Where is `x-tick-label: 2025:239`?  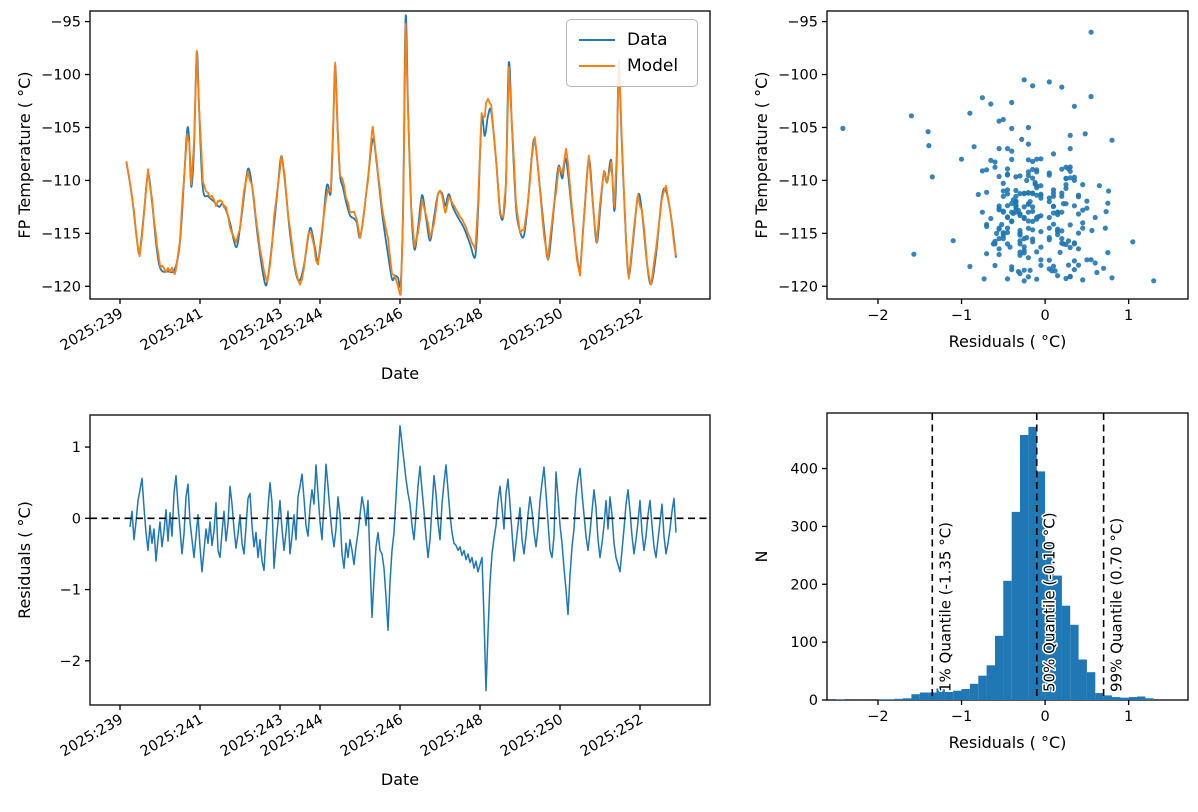
x-tick-label: 2025:239 is located at coordinates (92, 736).